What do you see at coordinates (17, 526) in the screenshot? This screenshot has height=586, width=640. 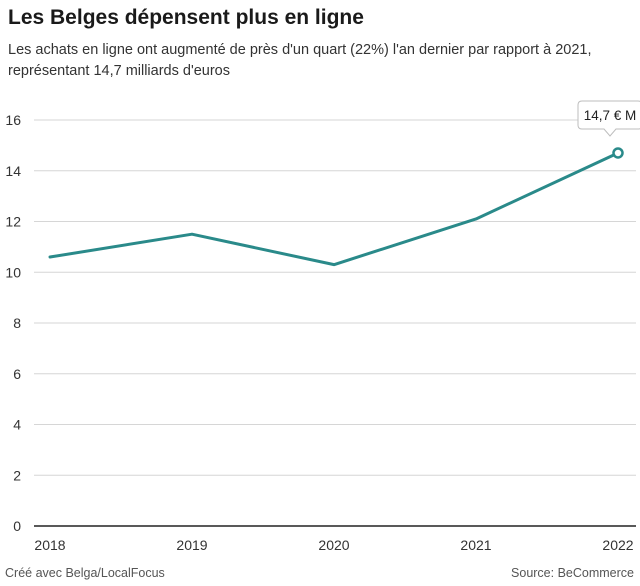 I see `y-tick-label: 0` at bounding box center [17, 526].